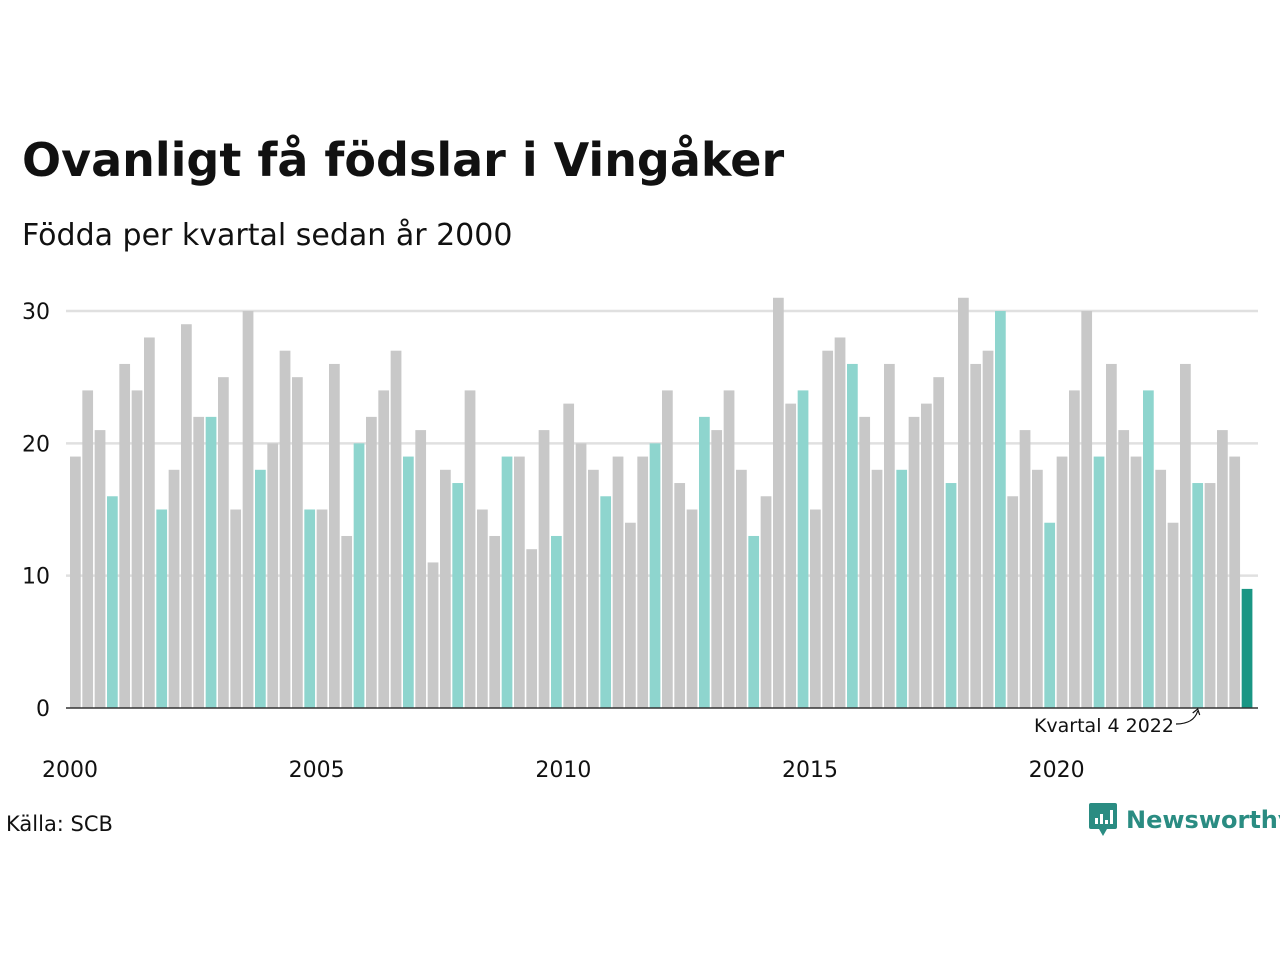  I want to click on annotation-arrowhead, so click(1196, 711).